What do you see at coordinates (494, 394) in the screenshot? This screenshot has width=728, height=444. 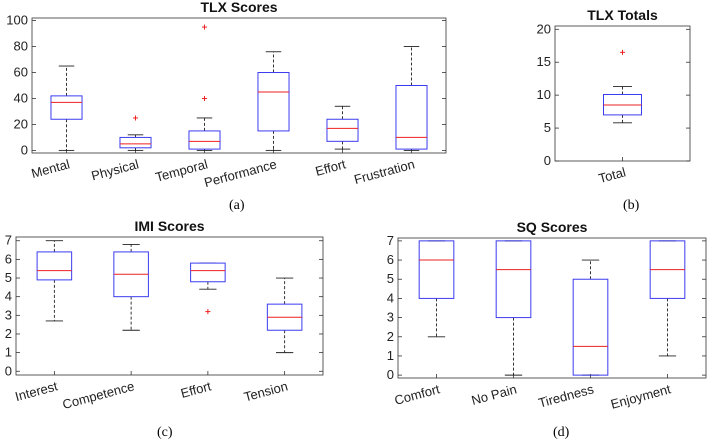 I see `x-tick-label: No Pain` at bounding box center [494, 394].